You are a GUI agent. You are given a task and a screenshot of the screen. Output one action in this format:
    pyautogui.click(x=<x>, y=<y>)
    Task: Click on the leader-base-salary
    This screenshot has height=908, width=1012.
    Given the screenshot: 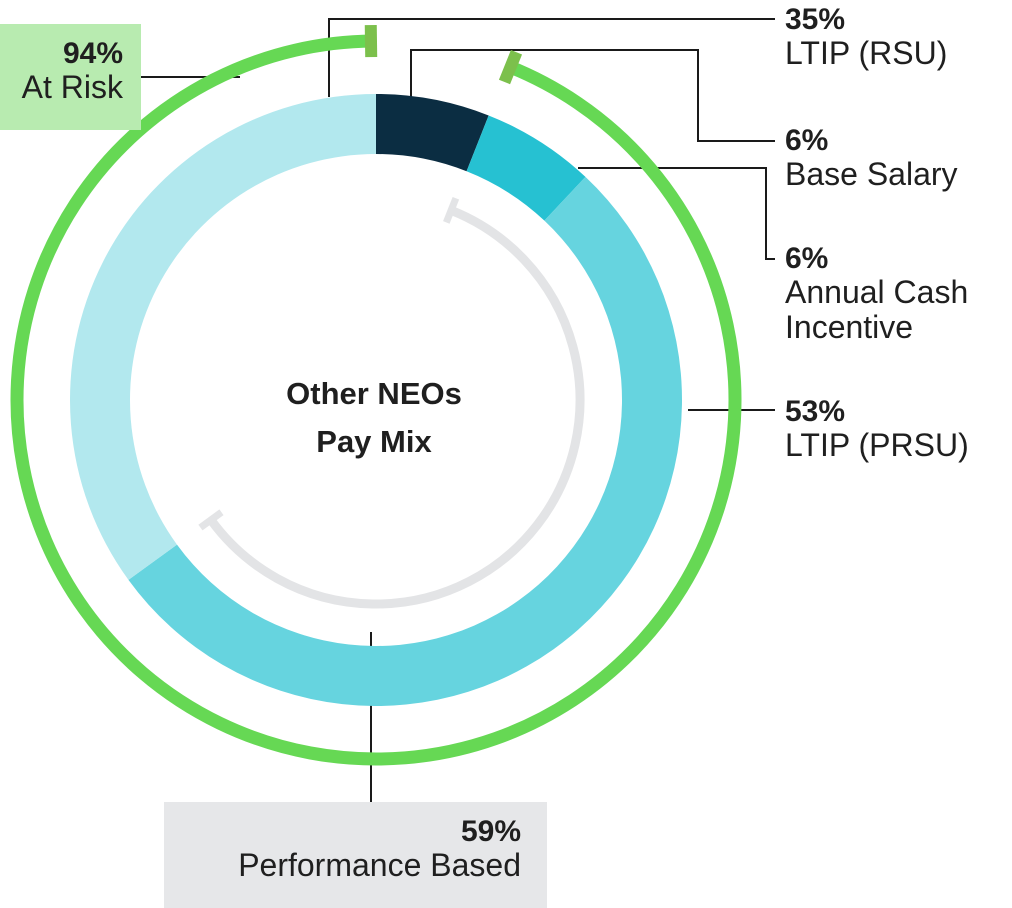 What is the action you would take?
    pyautogui.click(x=592, y=95)
    